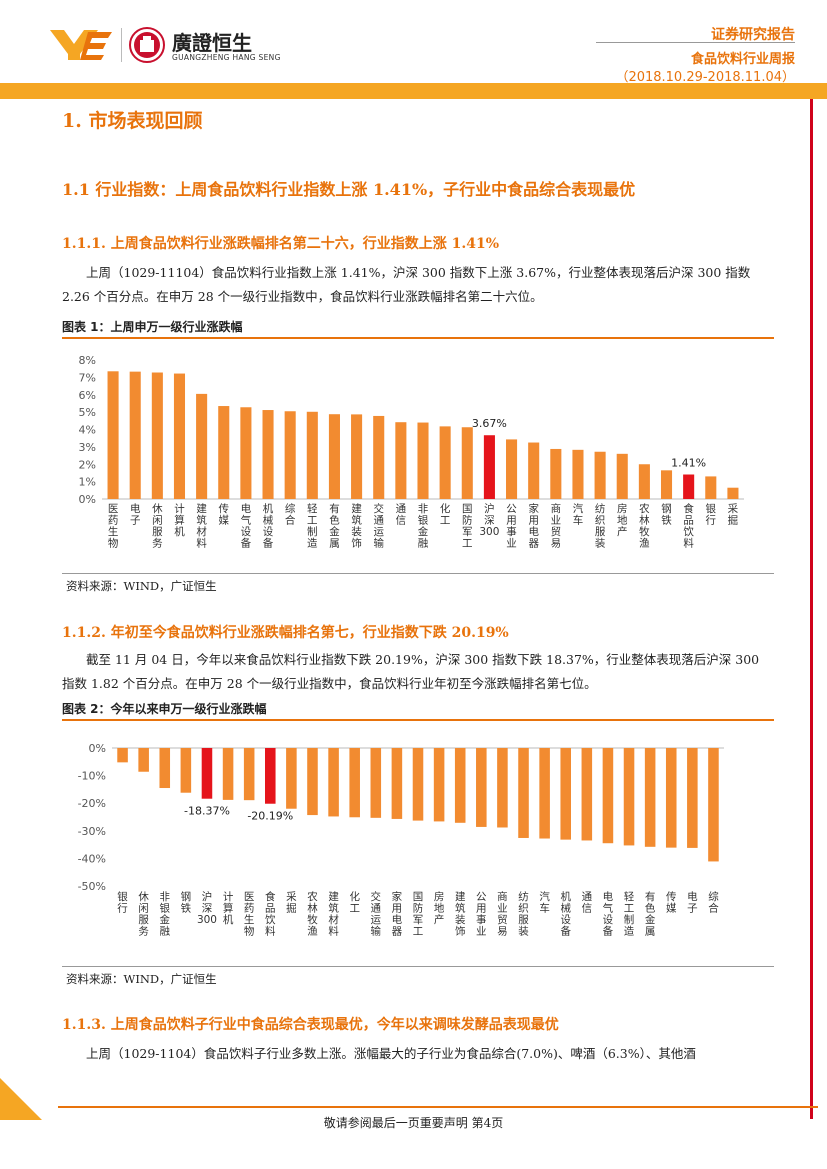 The image size is (827, 1169). What do you see at coordinates (207, 811) in the screenshot?
I see `data-label: -18.37%` at bounding box center [207, 811].